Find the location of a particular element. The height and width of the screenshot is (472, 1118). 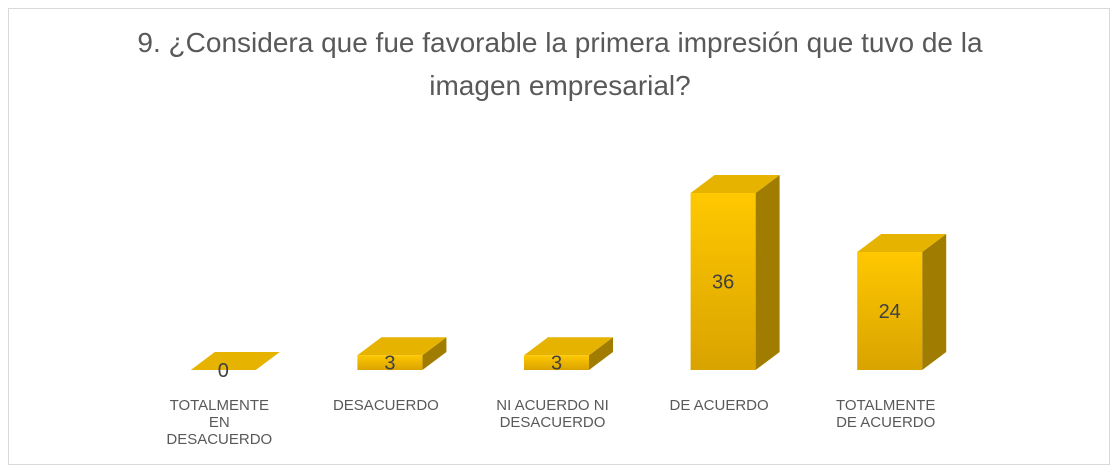

text-line: imagen empresarial? is located at coordinates (559, 85).